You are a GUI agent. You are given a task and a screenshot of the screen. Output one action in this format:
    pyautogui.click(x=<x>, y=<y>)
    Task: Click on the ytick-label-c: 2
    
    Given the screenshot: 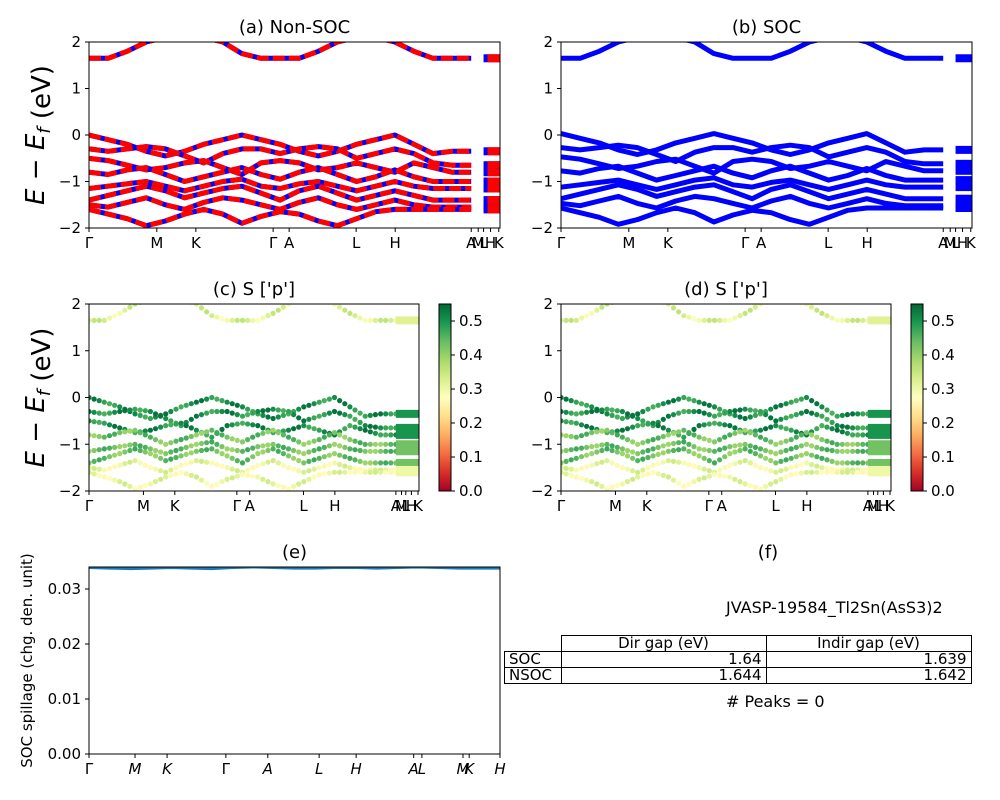 What is the action you would take?
    pyautogui.click(x=76, y=304)
    